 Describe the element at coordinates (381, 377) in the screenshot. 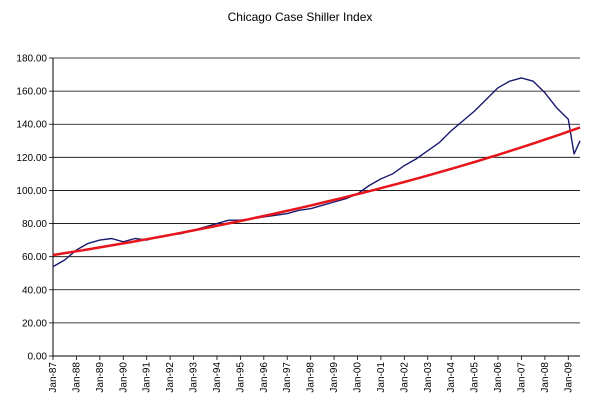

I see `x-tick-label: Jan-01` at that location.